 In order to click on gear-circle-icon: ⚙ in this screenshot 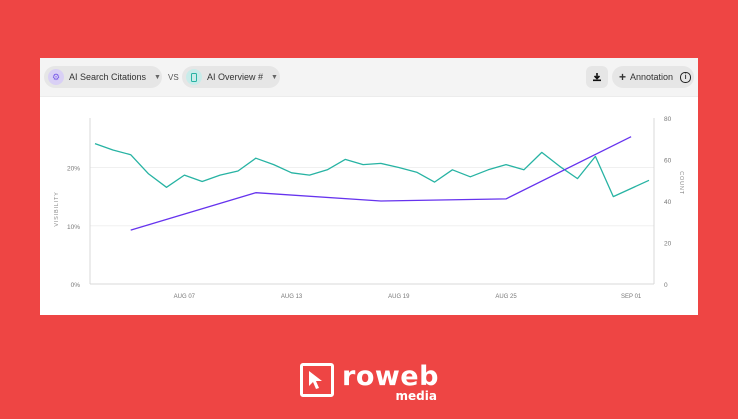, I will do `click(56, 77)`.